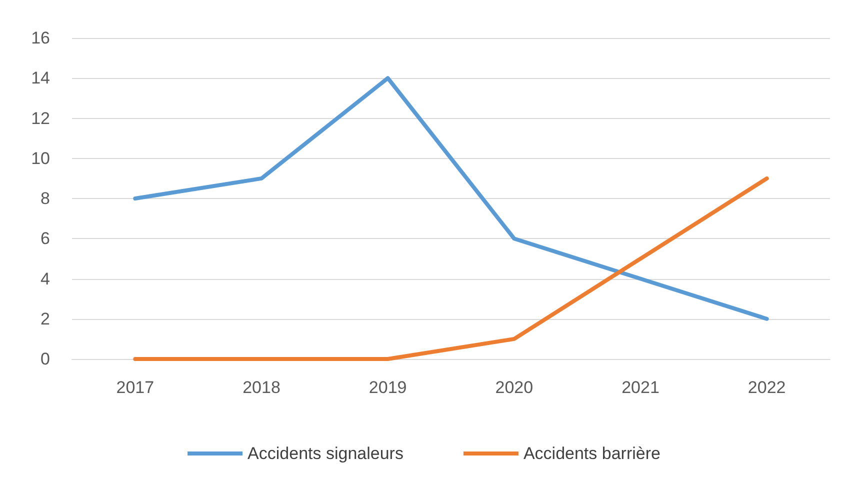 Image resolution: width=848 pixels, height=477 pixels. Describe the element at coordinates (641, 387) in the screenshot. I see `x-tick-label: 2021` at that location.